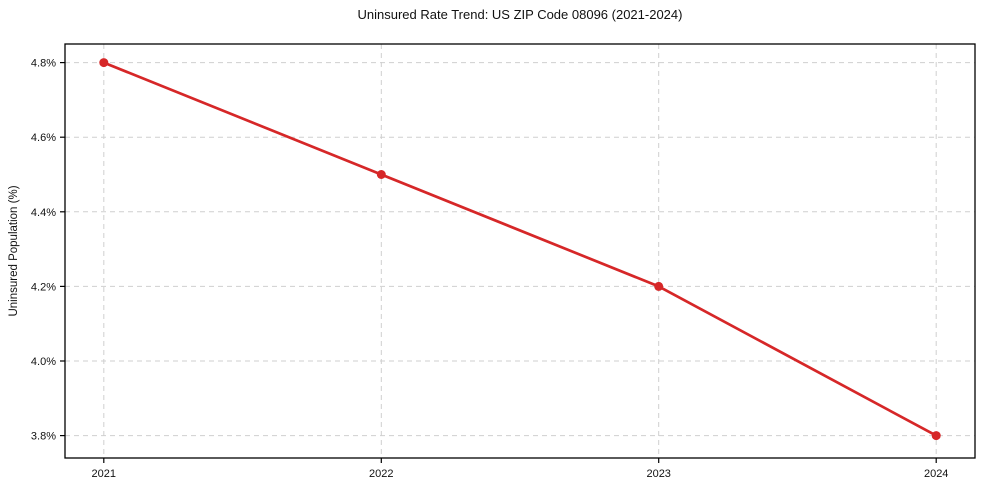 The height and width of the screenshot is (490, 989). What do you see at coordinates (104, 474) in the screenshot?
I see `x-tick-label: 2021` at bounding box center [104, 474].